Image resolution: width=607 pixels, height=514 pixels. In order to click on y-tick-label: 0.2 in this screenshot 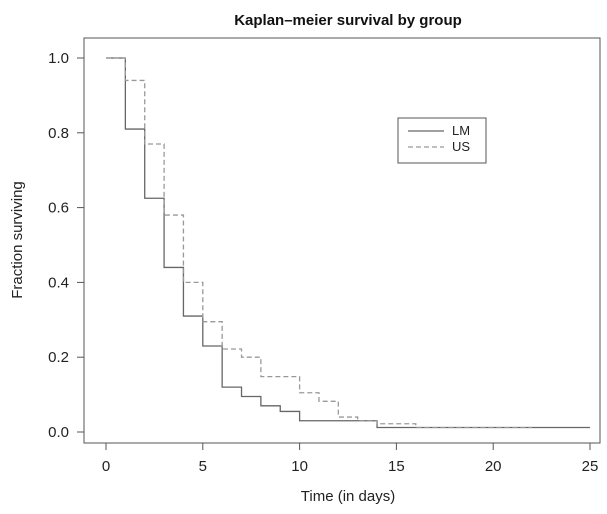, I will do `click(58, 357)`.